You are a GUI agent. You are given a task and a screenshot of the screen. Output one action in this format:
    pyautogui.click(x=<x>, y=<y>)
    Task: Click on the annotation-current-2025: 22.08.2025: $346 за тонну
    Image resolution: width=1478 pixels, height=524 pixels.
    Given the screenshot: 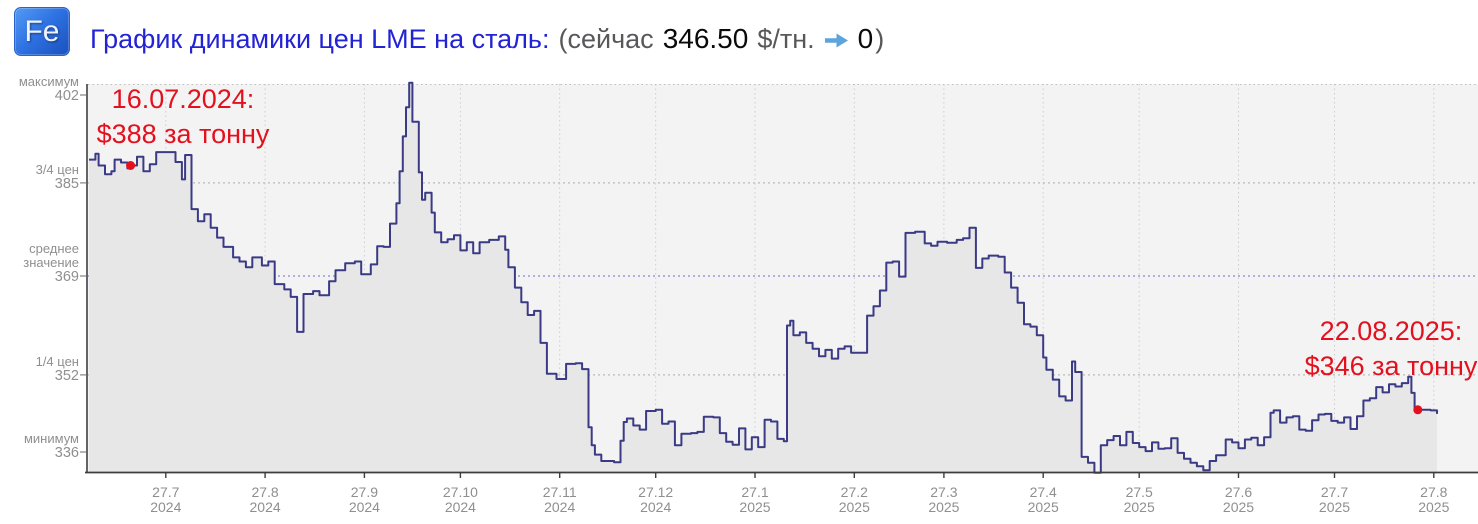 What is the action you would take?
    pyautogui.click(x=1389, y=349)
    